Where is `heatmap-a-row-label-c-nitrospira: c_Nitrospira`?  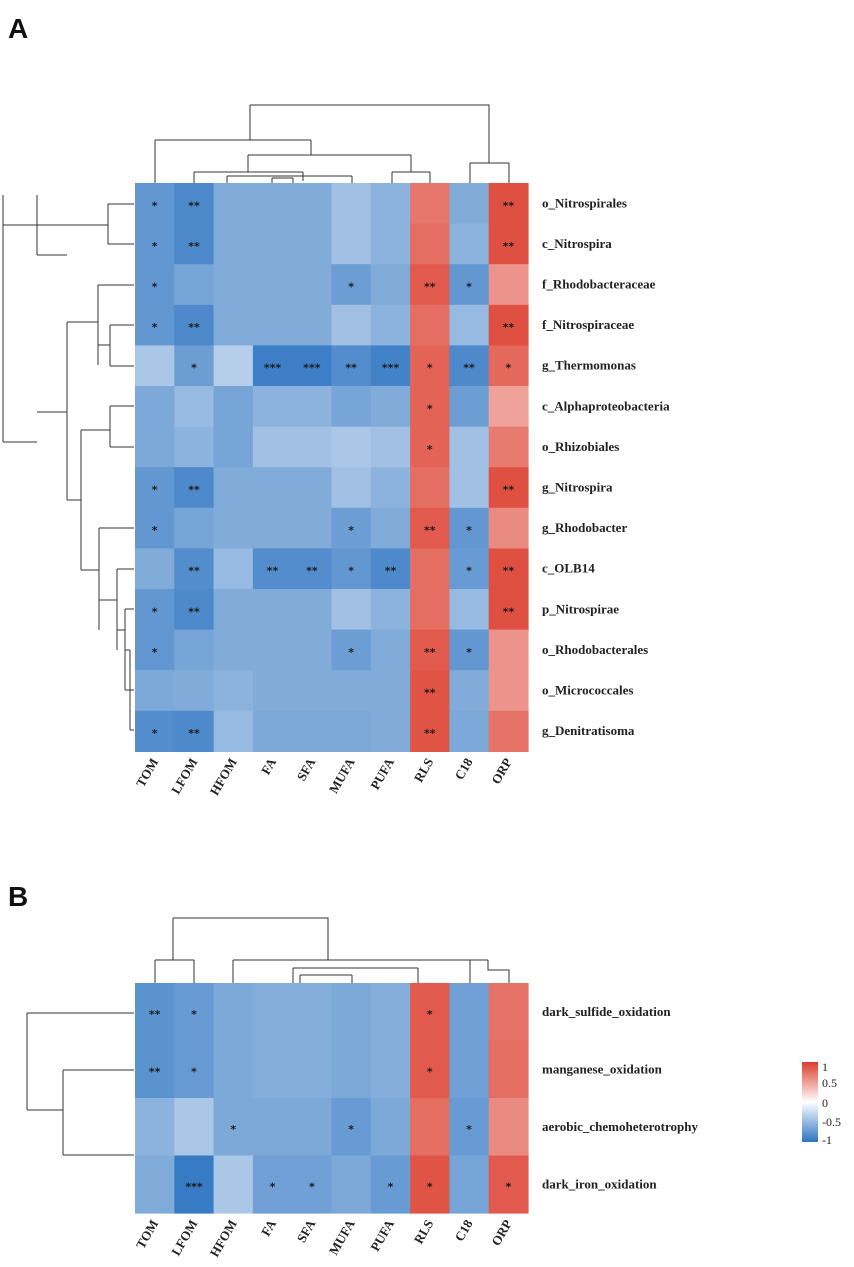 heatmap-a-row-label-c-nitrospira: c_Nitrospira is located at coordinates (577, 243).